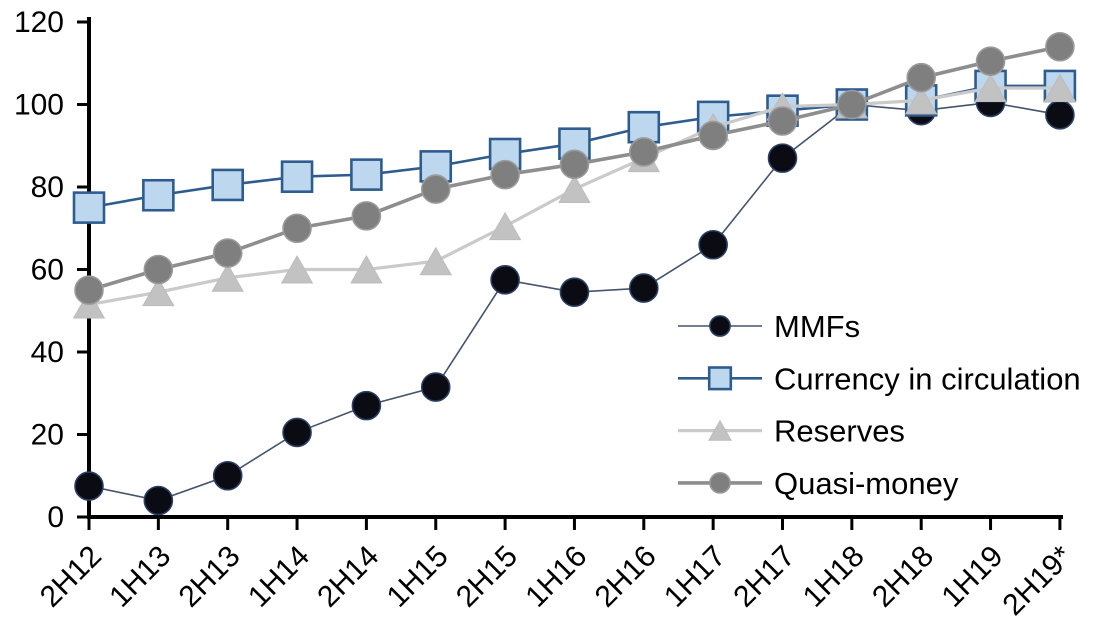 Image resolution: width=1119 pixels, height=640 pixels. I want to click on legend-label-reserves: Reserves, so click(839, 431).